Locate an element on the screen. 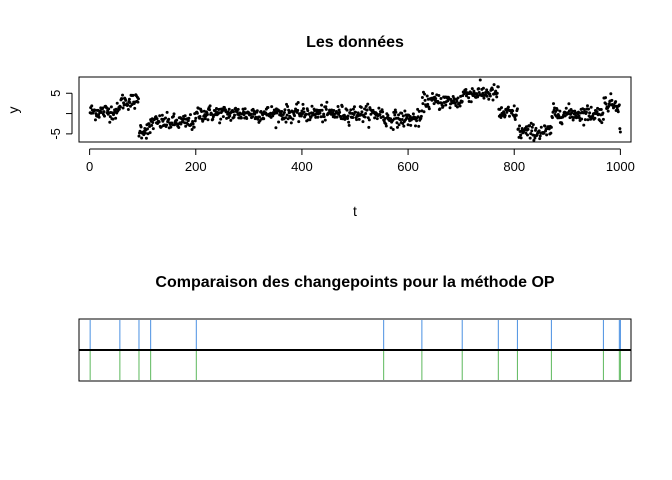  y-tick-label: -5 is located at coordinates (55, 134).